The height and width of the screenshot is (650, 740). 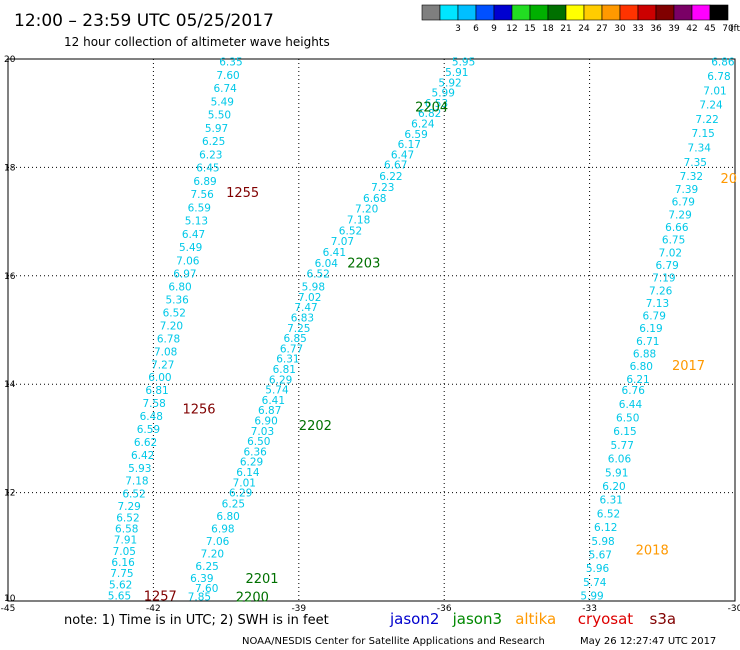 What do you see at coordinates (218, 542) in the screenshot?
I see `swh-value: 7.06` at bounding box center [218, 542].